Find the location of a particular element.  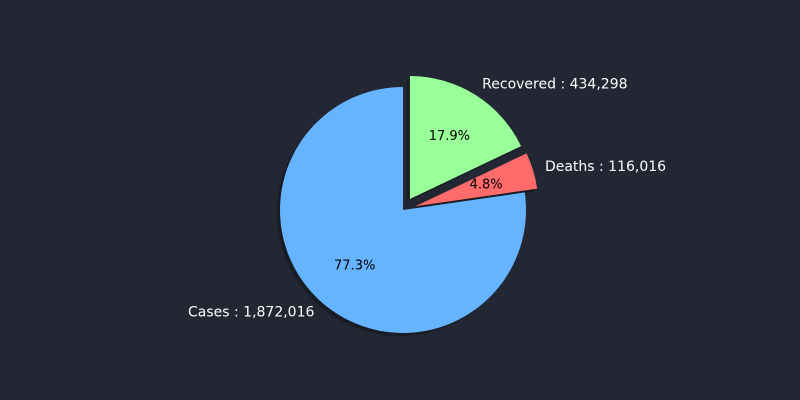

percent-label-layer: 17.9% 4.8% 77.3% is located at coordinates (418, 201).